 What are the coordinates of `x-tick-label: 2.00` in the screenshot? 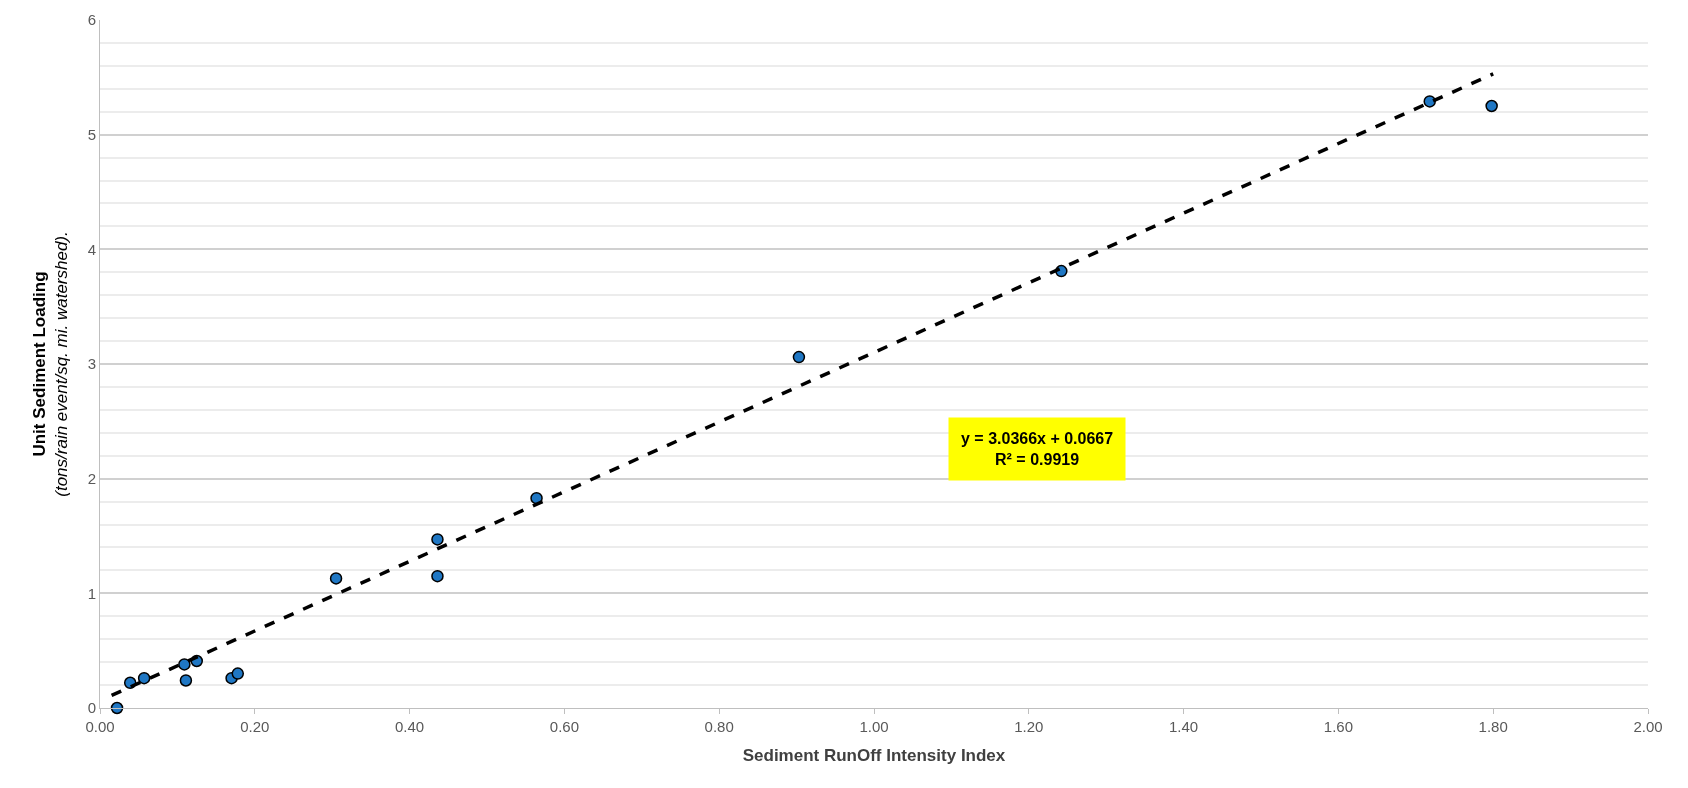 It's located at (1648, 726).